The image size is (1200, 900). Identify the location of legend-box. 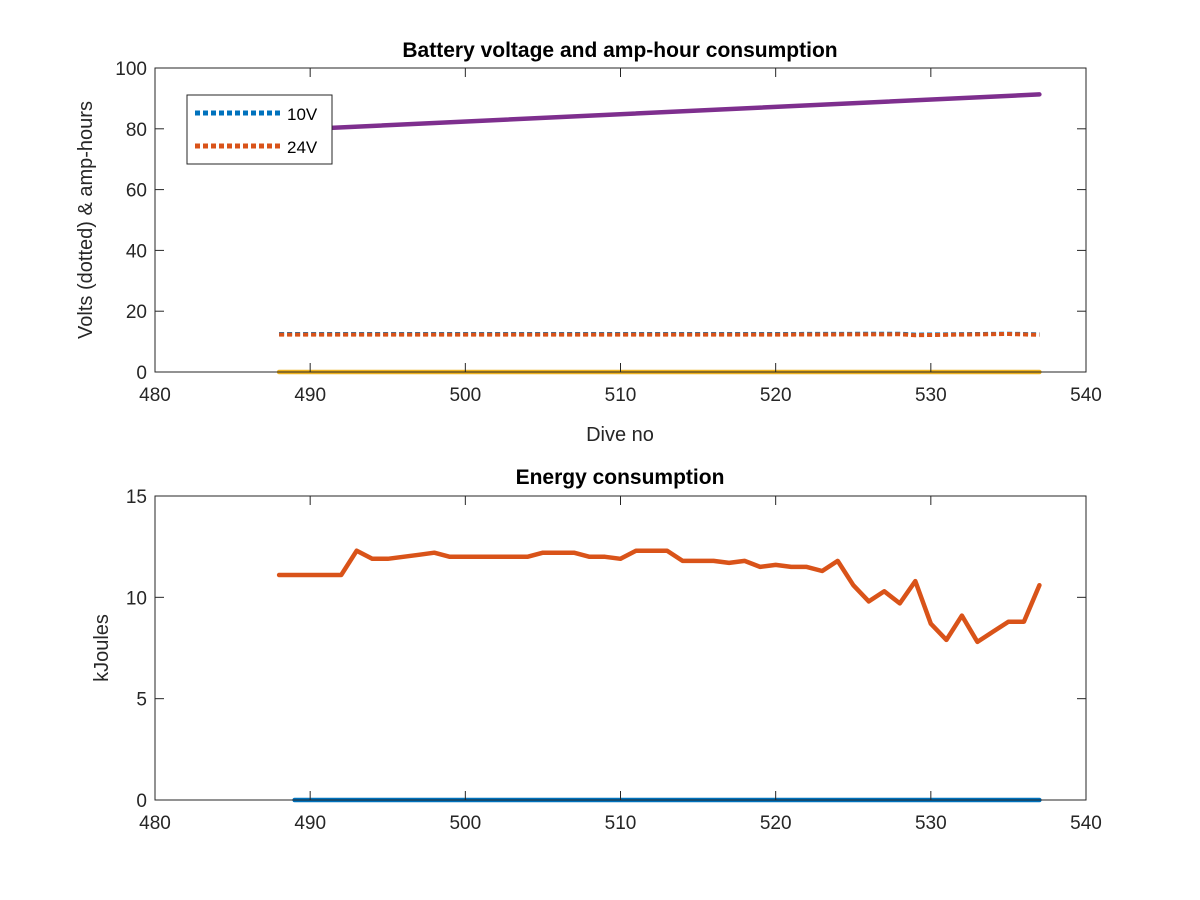
(259, 129).